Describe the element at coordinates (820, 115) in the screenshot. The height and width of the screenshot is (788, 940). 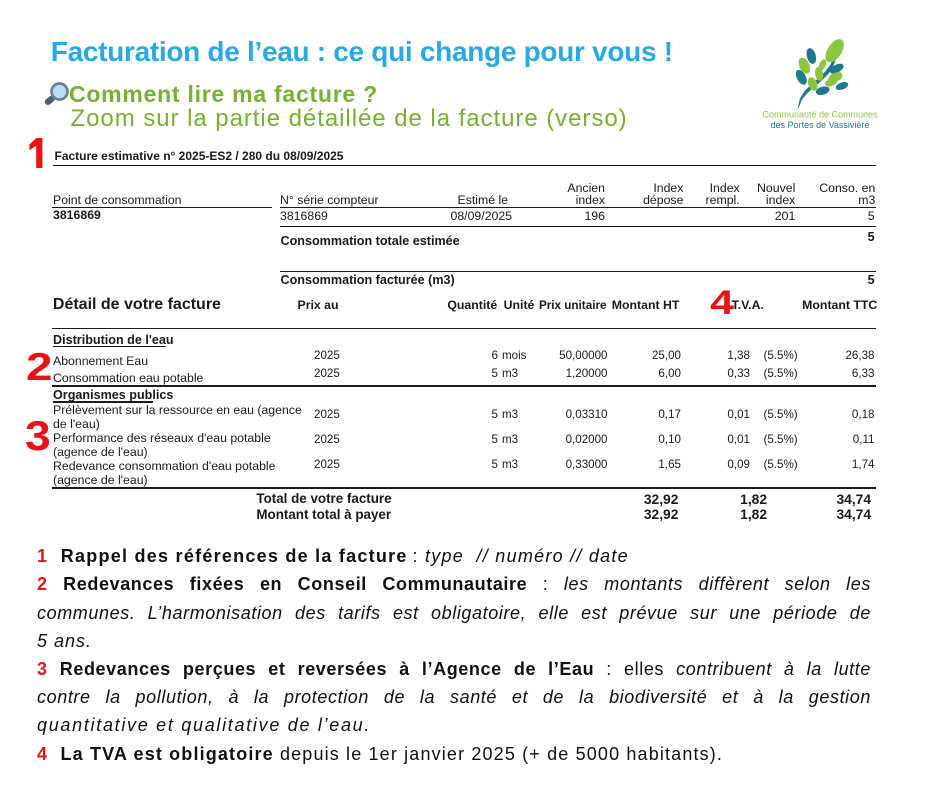
I see `svg-text: Communauté de Communes` at that location.